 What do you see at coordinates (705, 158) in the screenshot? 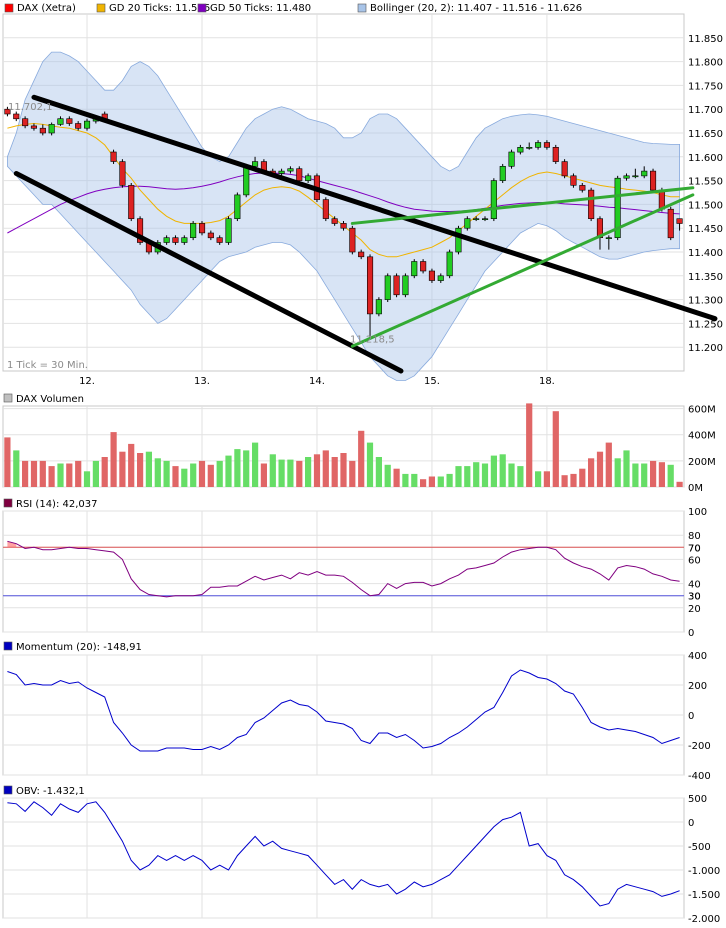
I see `price-ytick-label: 11.600` at bounding box center [705, 158].